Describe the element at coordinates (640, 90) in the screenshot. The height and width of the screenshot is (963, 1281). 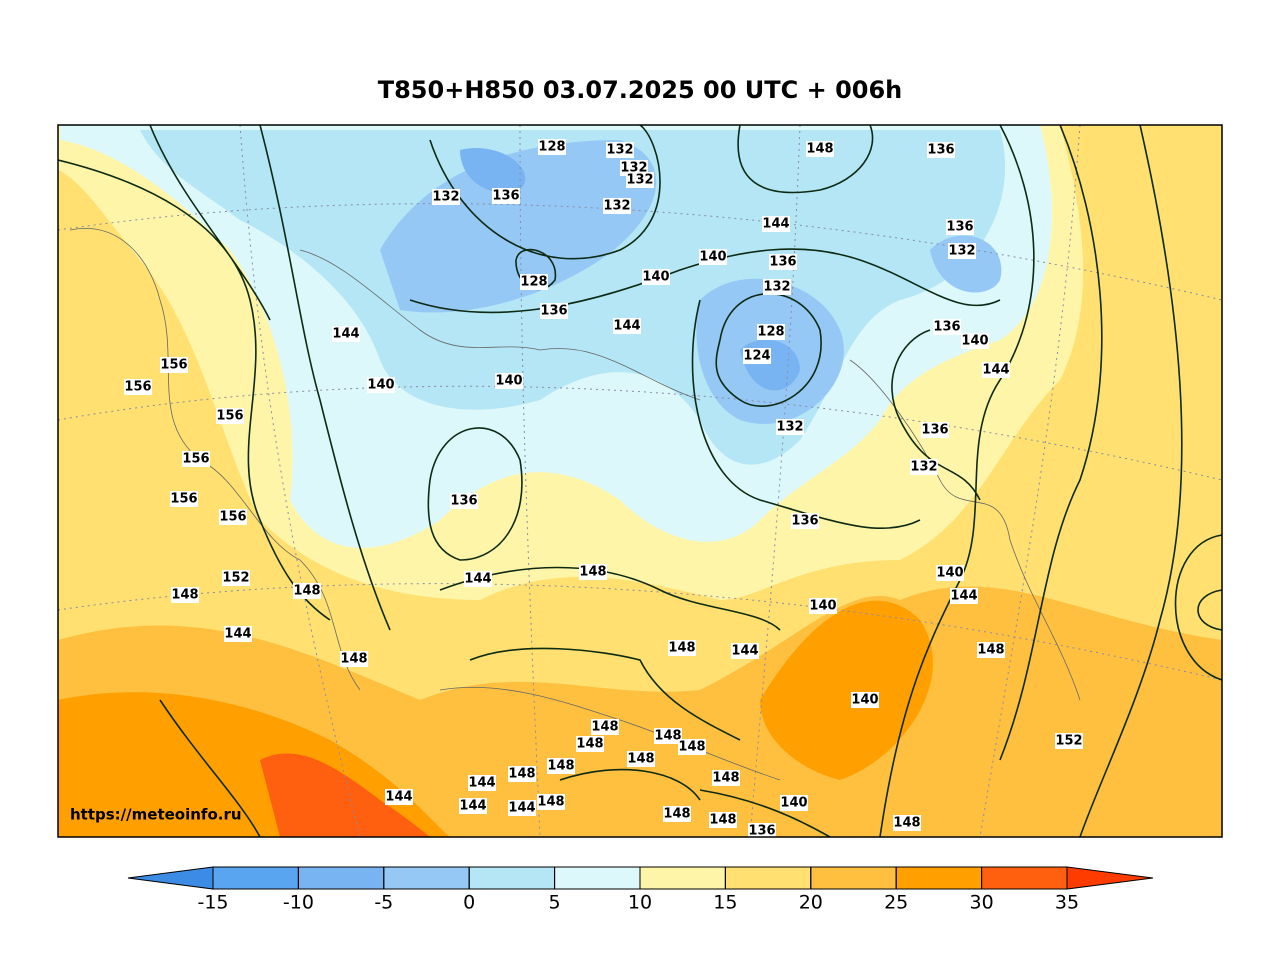
I see `title: T850+H850 03.07.2025 00 UTC + 006h` at that location.